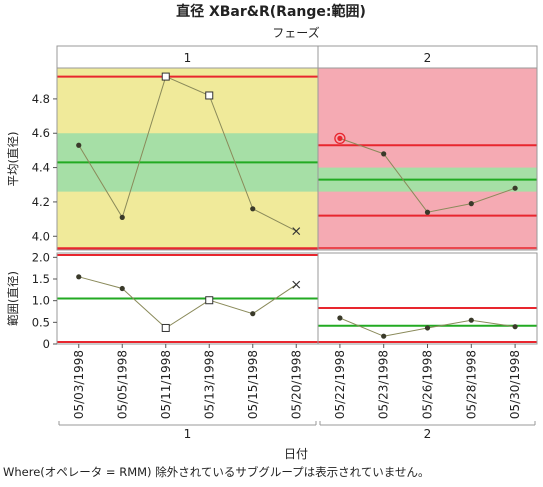 Image resolution: width=543 pixels, height=487 pixels. What do you see at coordinates (428, 434) in the screenshot?
I see `phase-bracket-label: 2` at bounding box center [428, 434].